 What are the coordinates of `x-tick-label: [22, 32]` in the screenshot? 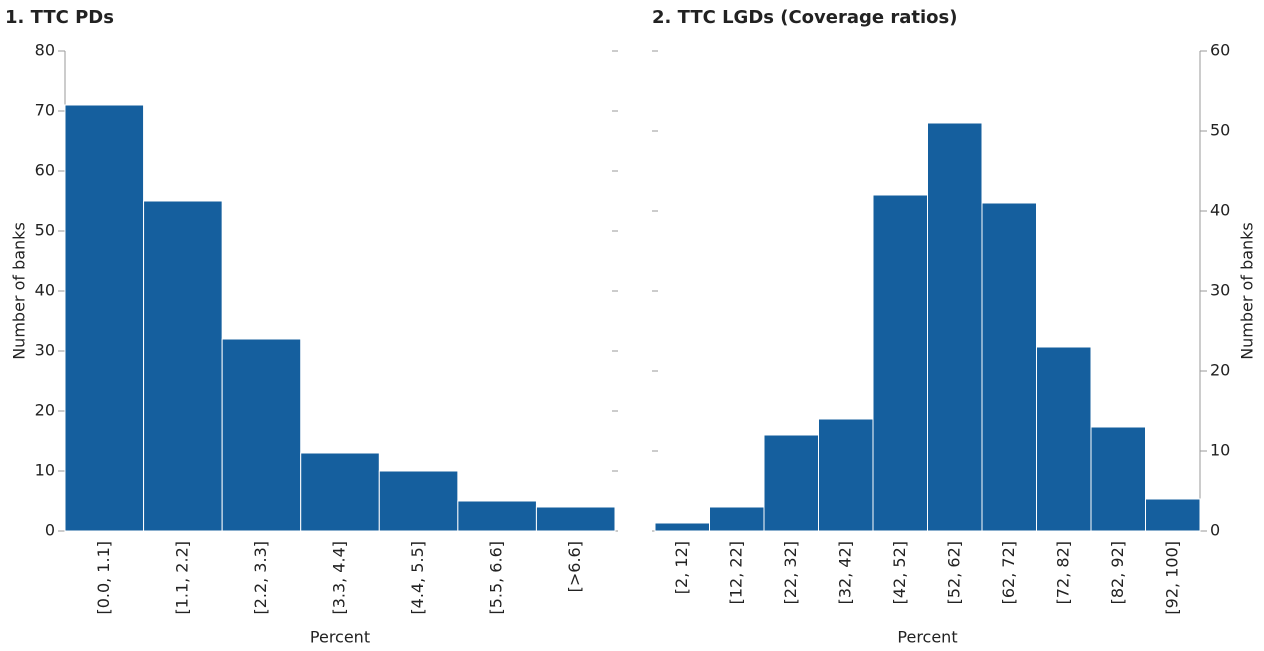 It's located at (790, 572).